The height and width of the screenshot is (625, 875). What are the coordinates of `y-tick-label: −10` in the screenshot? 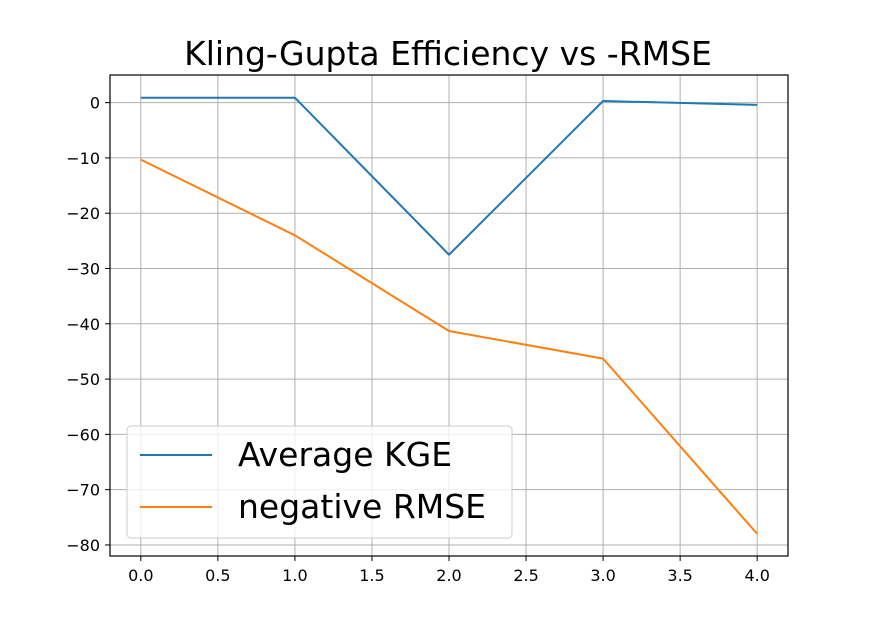 It's located at (83, 158).